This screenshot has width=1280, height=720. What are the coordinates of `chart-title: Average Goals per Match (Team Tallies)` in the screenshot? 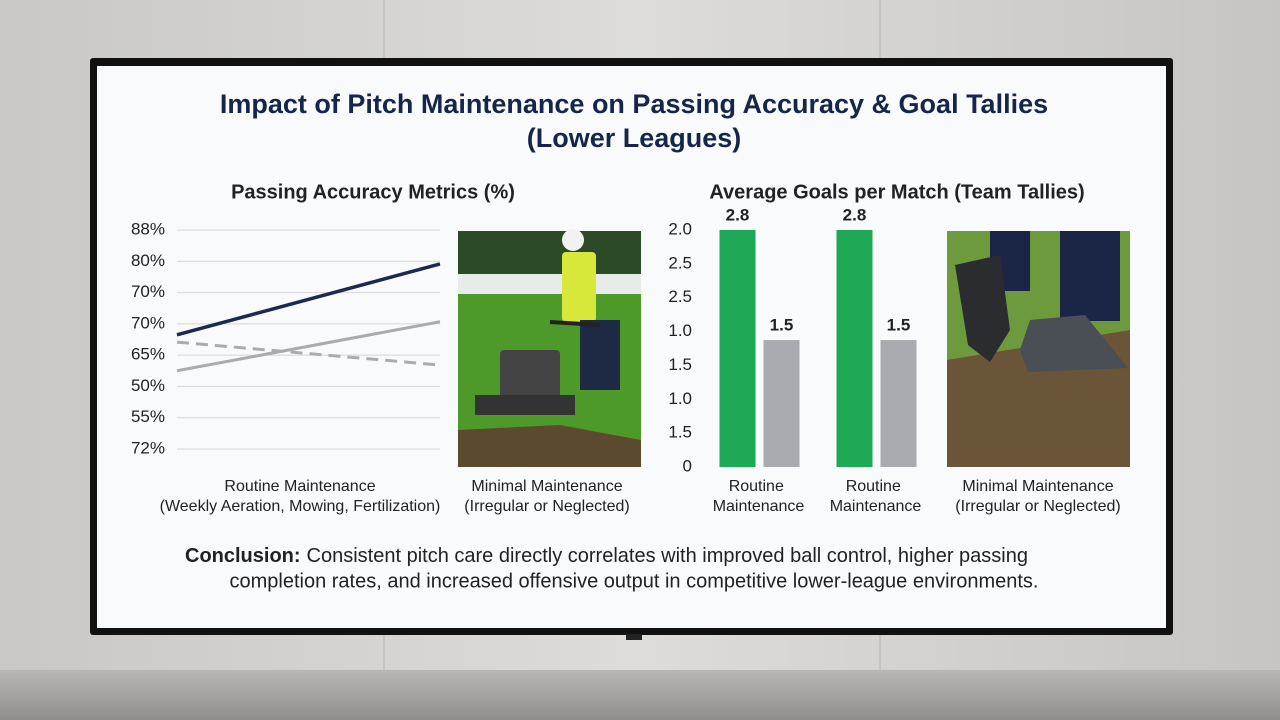 It's located at (896, 192).